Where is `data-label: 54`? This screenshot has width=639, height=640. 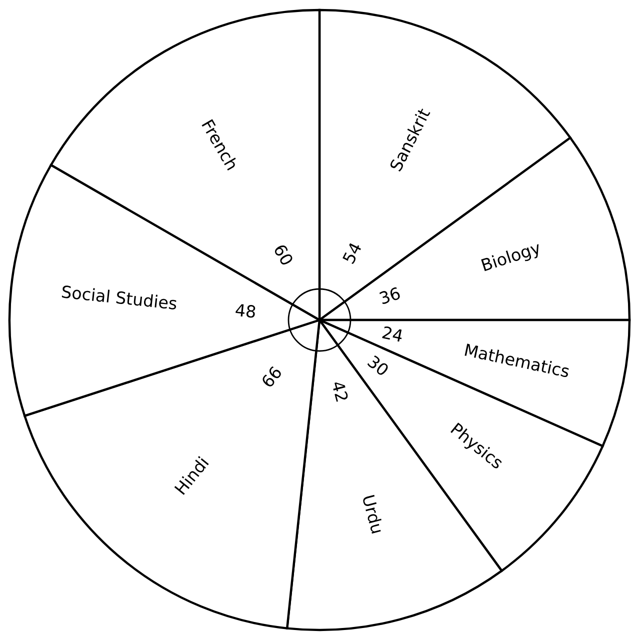
data-label: 54 is located at coordinates (352, 253).